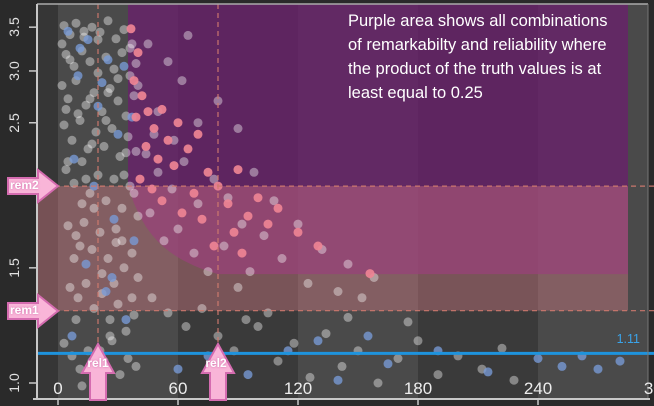 The width and height of the screenshot is (654, 406). What do you see at coordinates (14, 123) in the screenshot?
I see `y-tick-label: 2.5` at bounding box center [14, 123].